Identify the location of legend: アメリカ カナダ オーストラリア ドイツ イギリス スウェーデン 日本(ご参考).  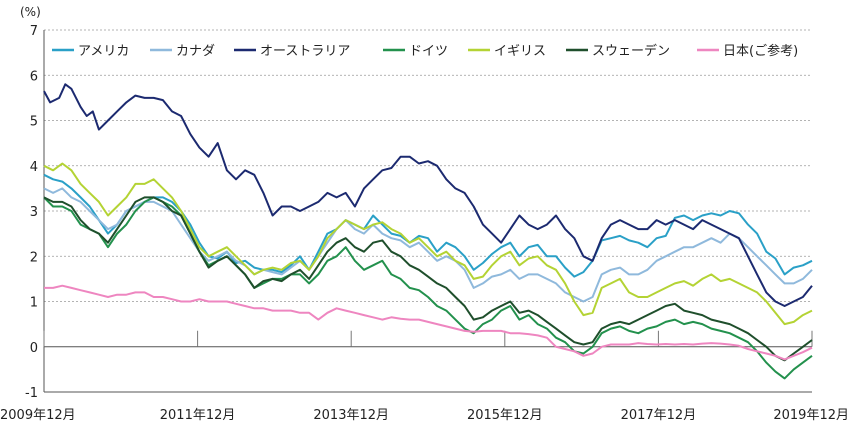
(425, 51).